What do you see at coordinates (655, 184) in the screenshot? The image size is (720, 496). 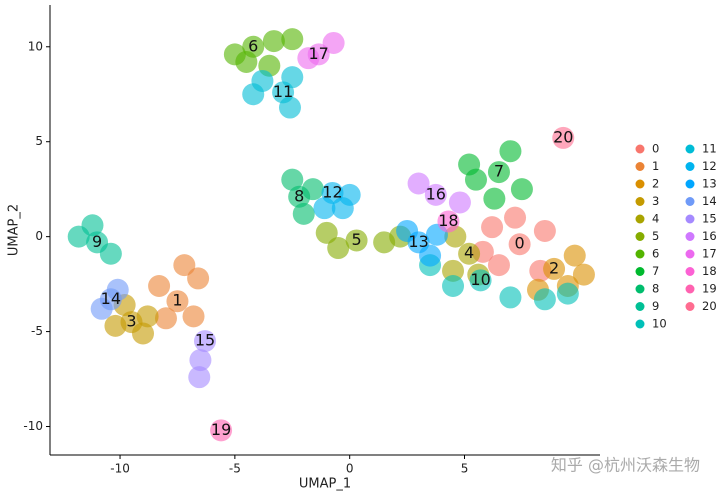 I see `legend-label: 2` at bounding box center [655, 184].